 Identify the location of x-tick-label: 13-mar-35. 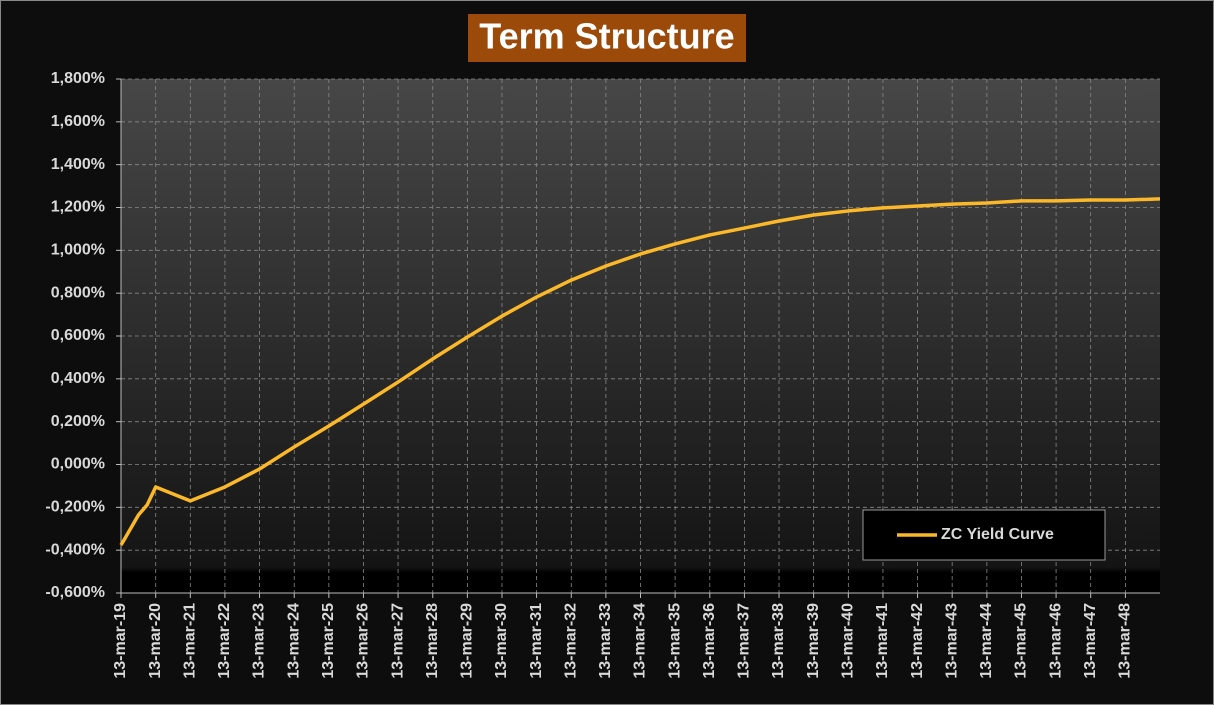
(674, 641).